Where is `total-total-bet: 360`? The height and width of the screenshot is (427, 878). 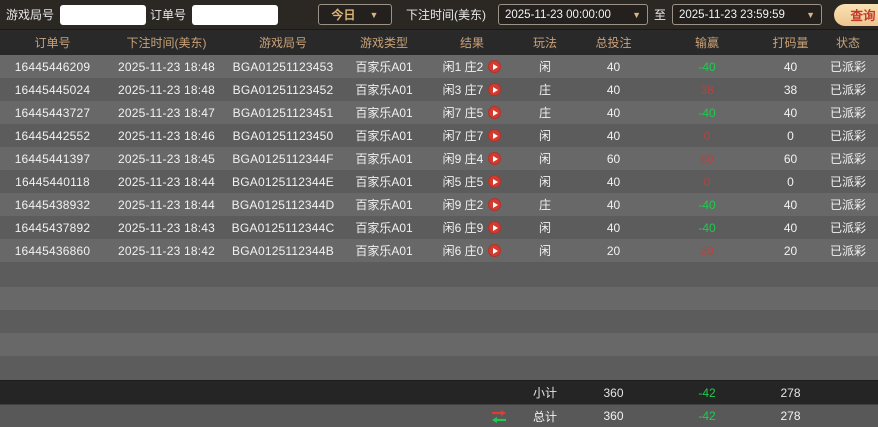
total-total-bet: 360 is located at coordinates (613, 416).